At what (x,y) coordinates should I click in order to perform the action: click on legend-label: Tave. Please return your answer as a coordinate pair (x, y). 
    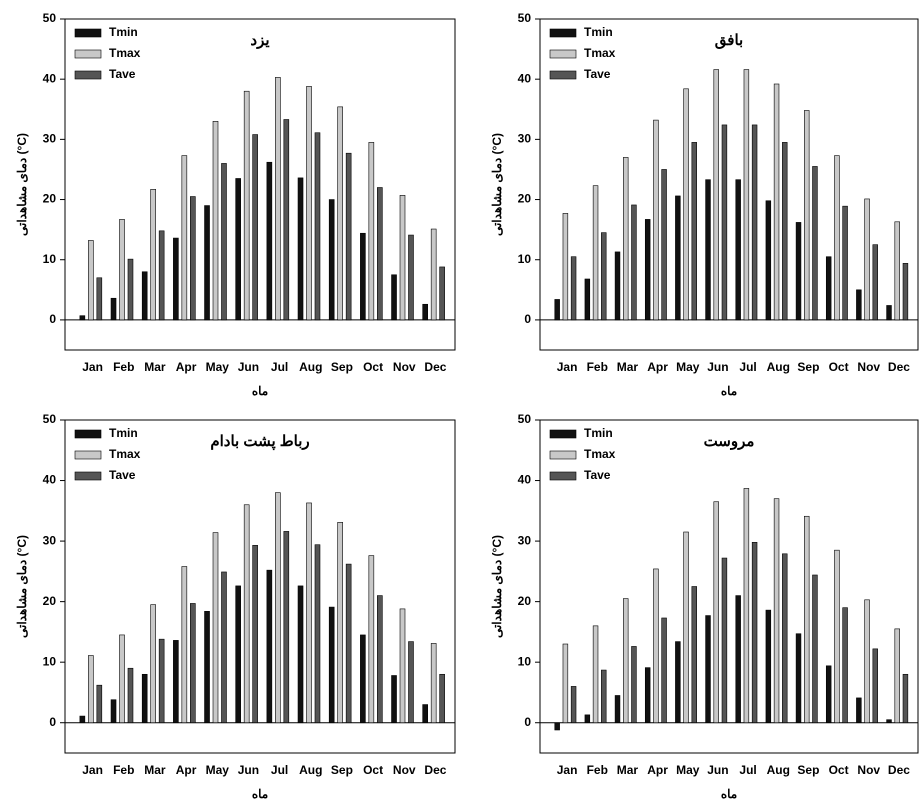
    Looking at the image, I should click on (597, 74).